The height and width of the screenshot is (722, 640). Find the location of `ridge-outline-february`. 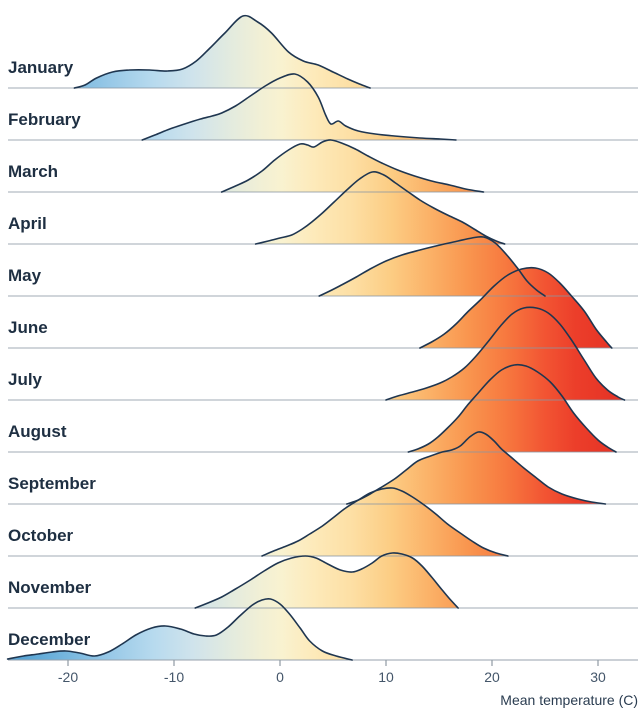

ridge-outline-february is located at coordinates (299, 107).